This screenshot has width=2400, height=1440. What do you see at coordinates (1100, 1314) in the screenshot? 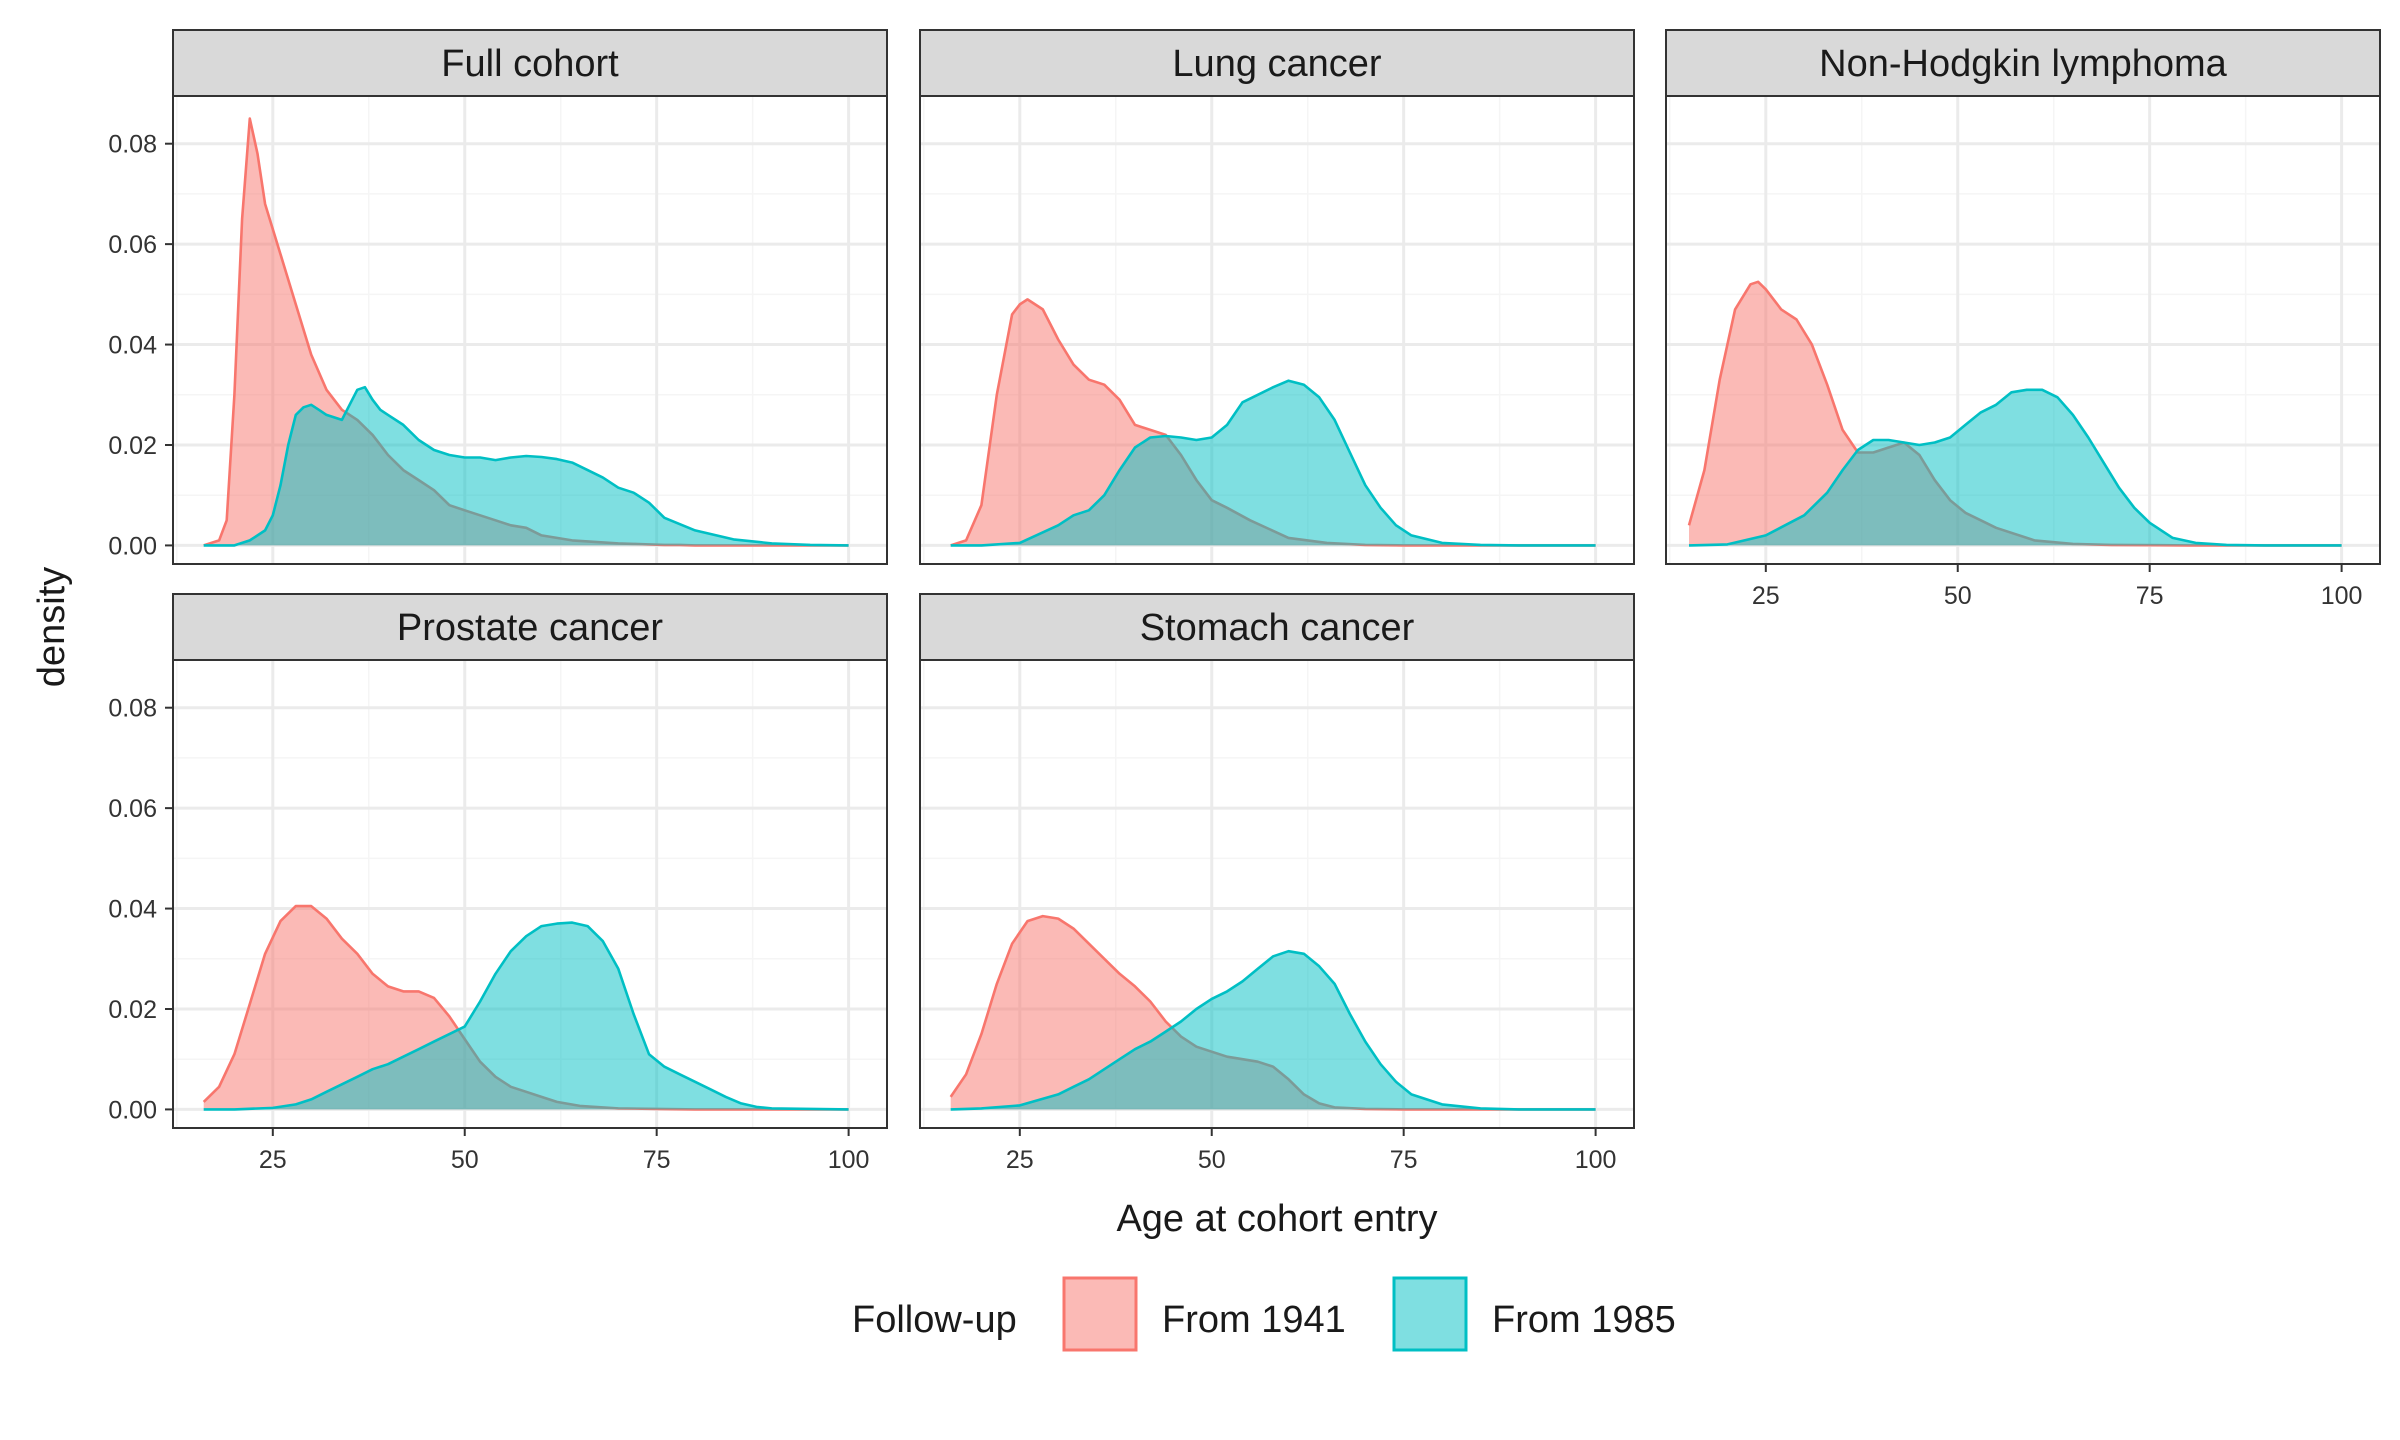
I see `legend-key-from-1941` at bounding box center [1100, 1314].